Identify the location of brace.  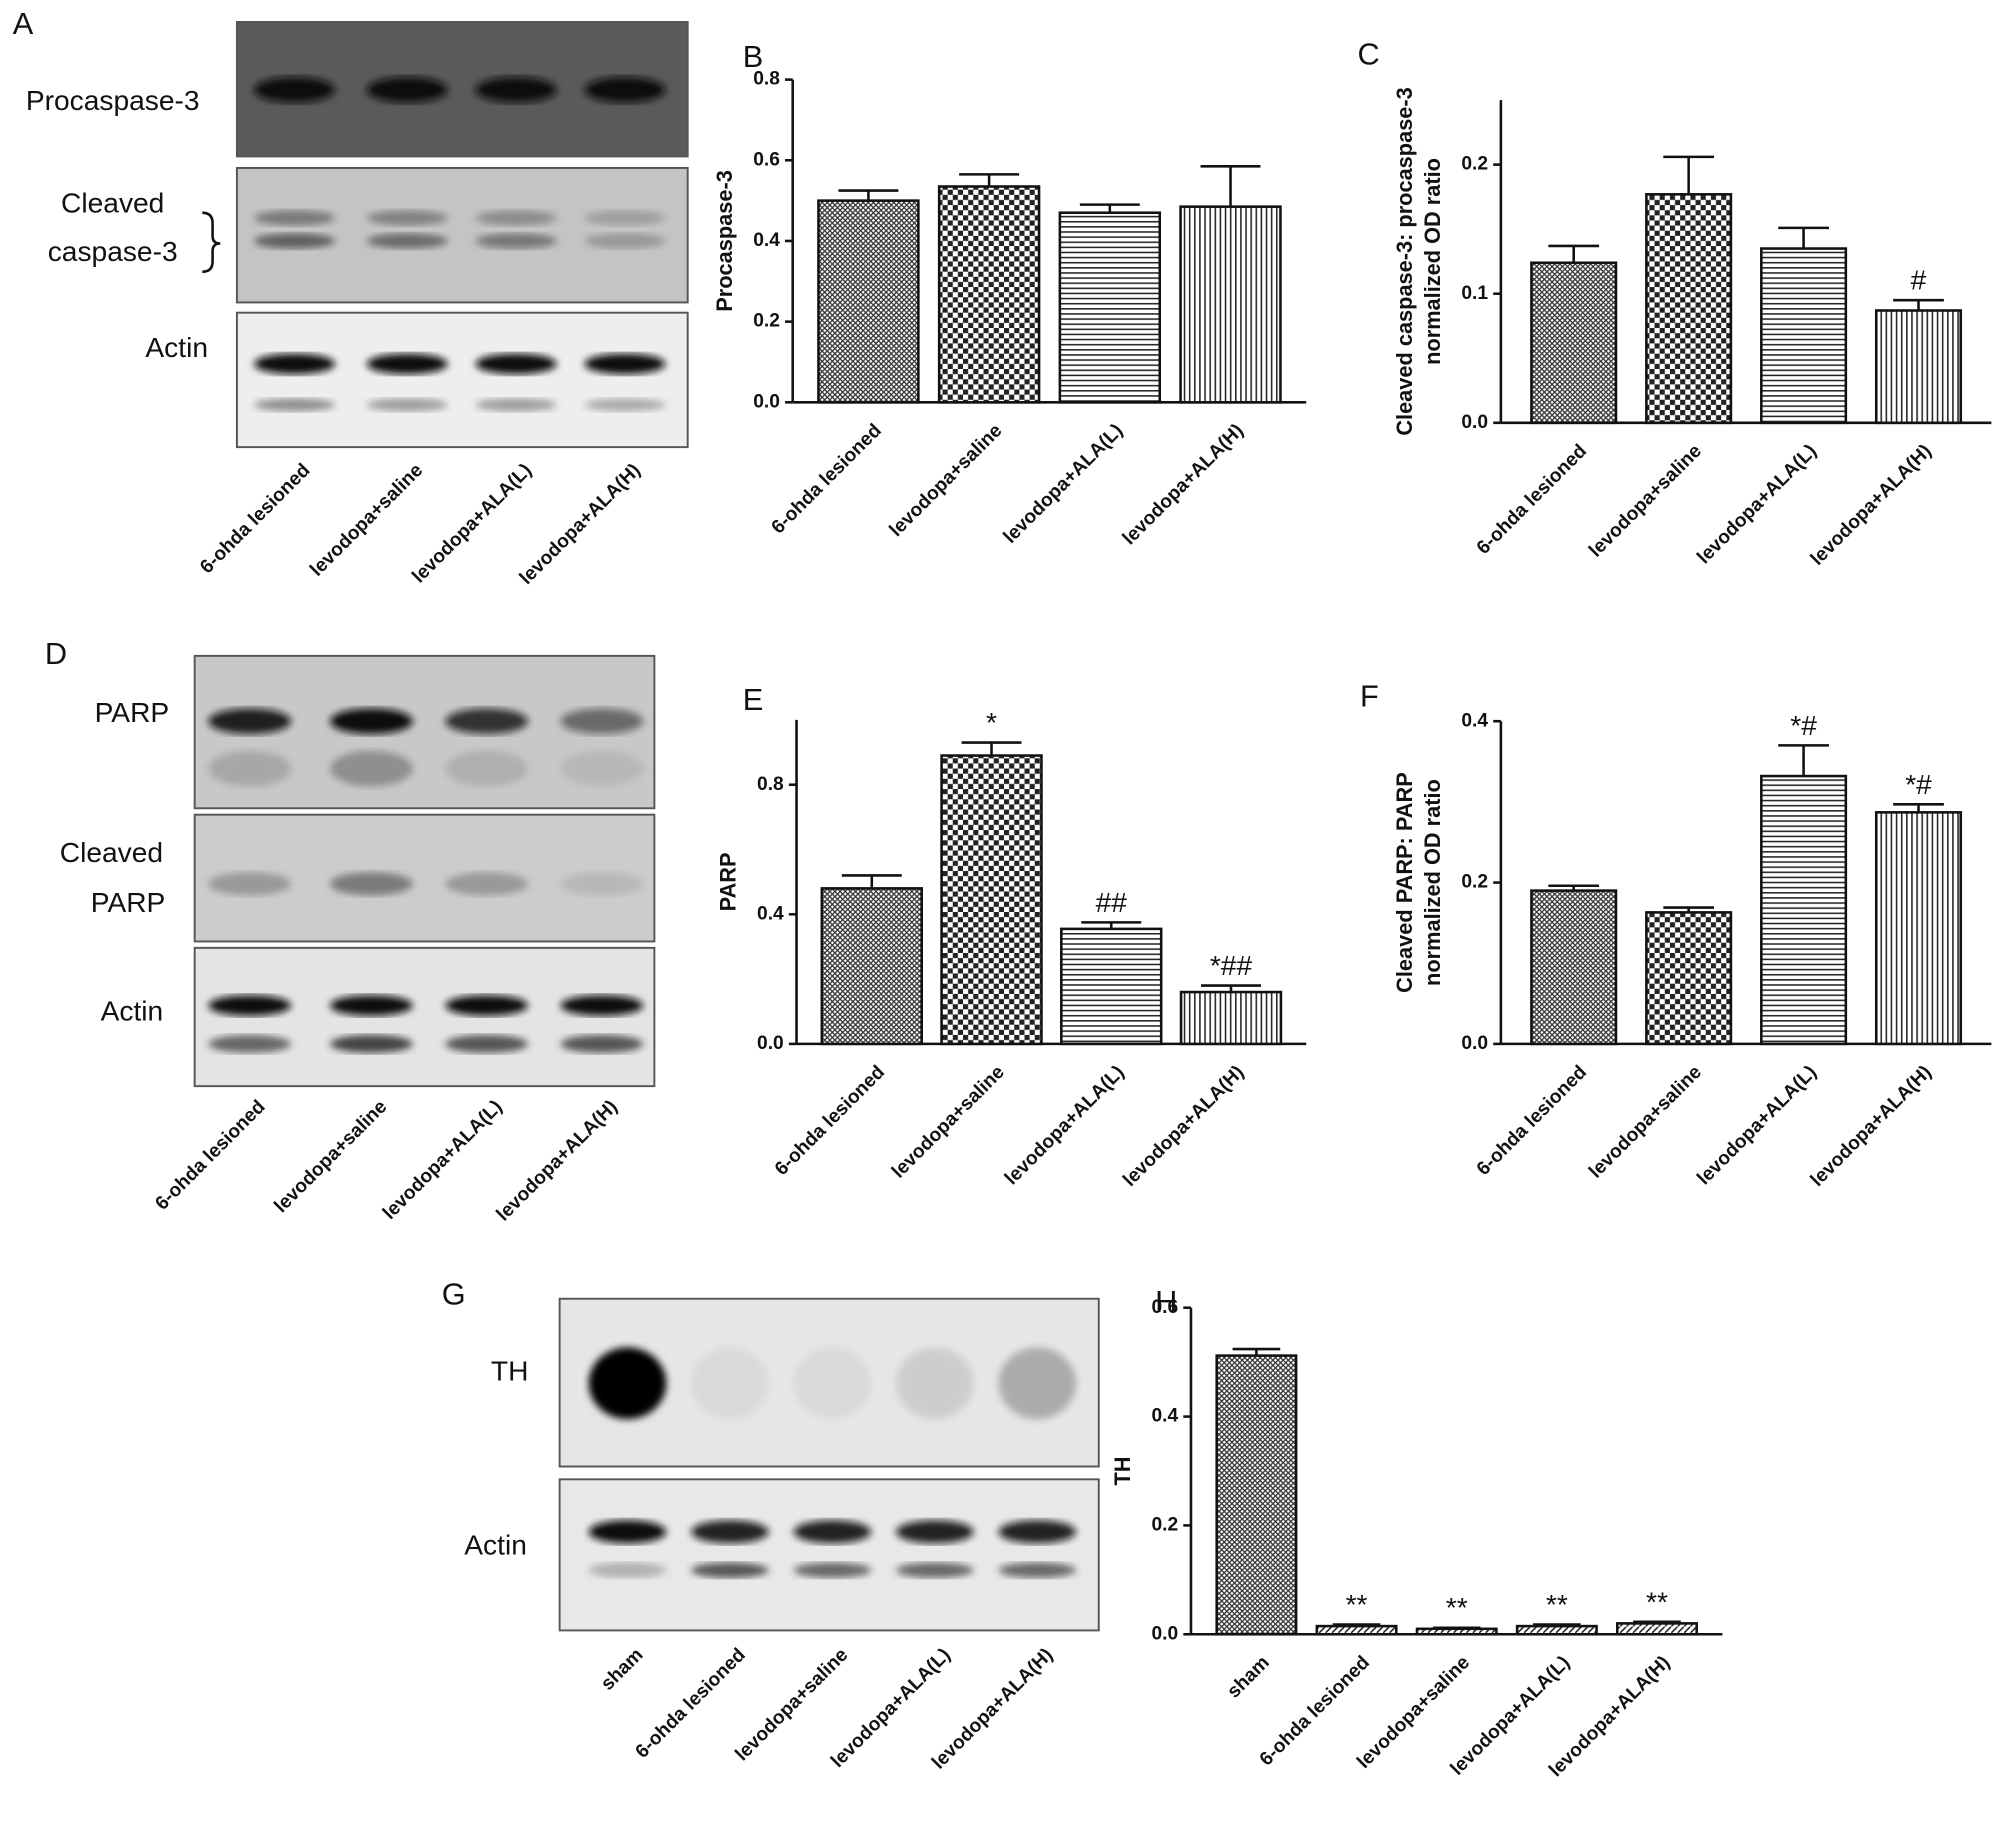
(211, 242).